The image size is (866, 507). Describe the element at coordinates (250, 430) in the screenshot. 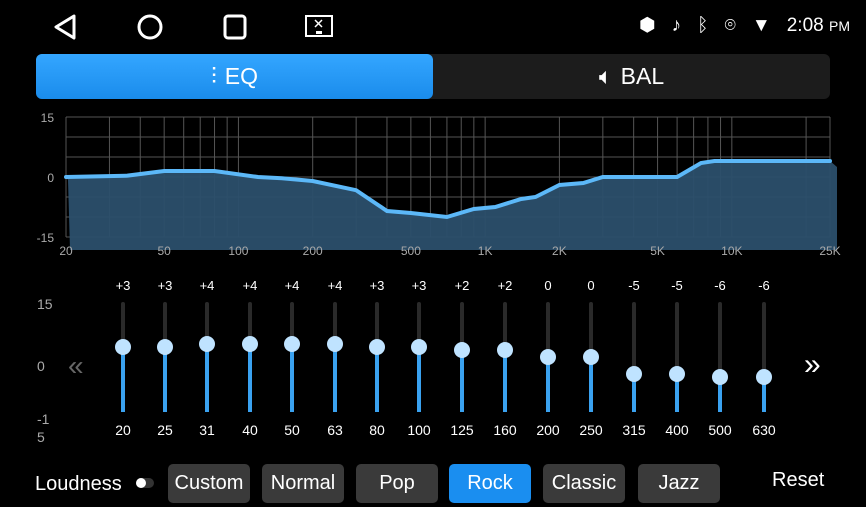

I see `band-frequency-label: 40` at that location.